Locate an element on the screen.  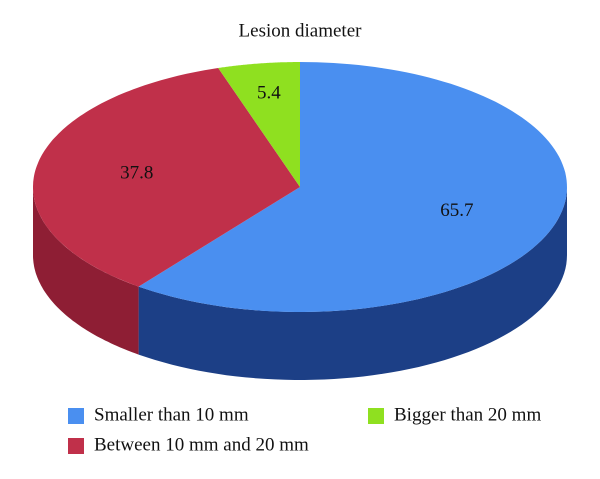
data-label: 37.8 is located at coordinates (136, 172).